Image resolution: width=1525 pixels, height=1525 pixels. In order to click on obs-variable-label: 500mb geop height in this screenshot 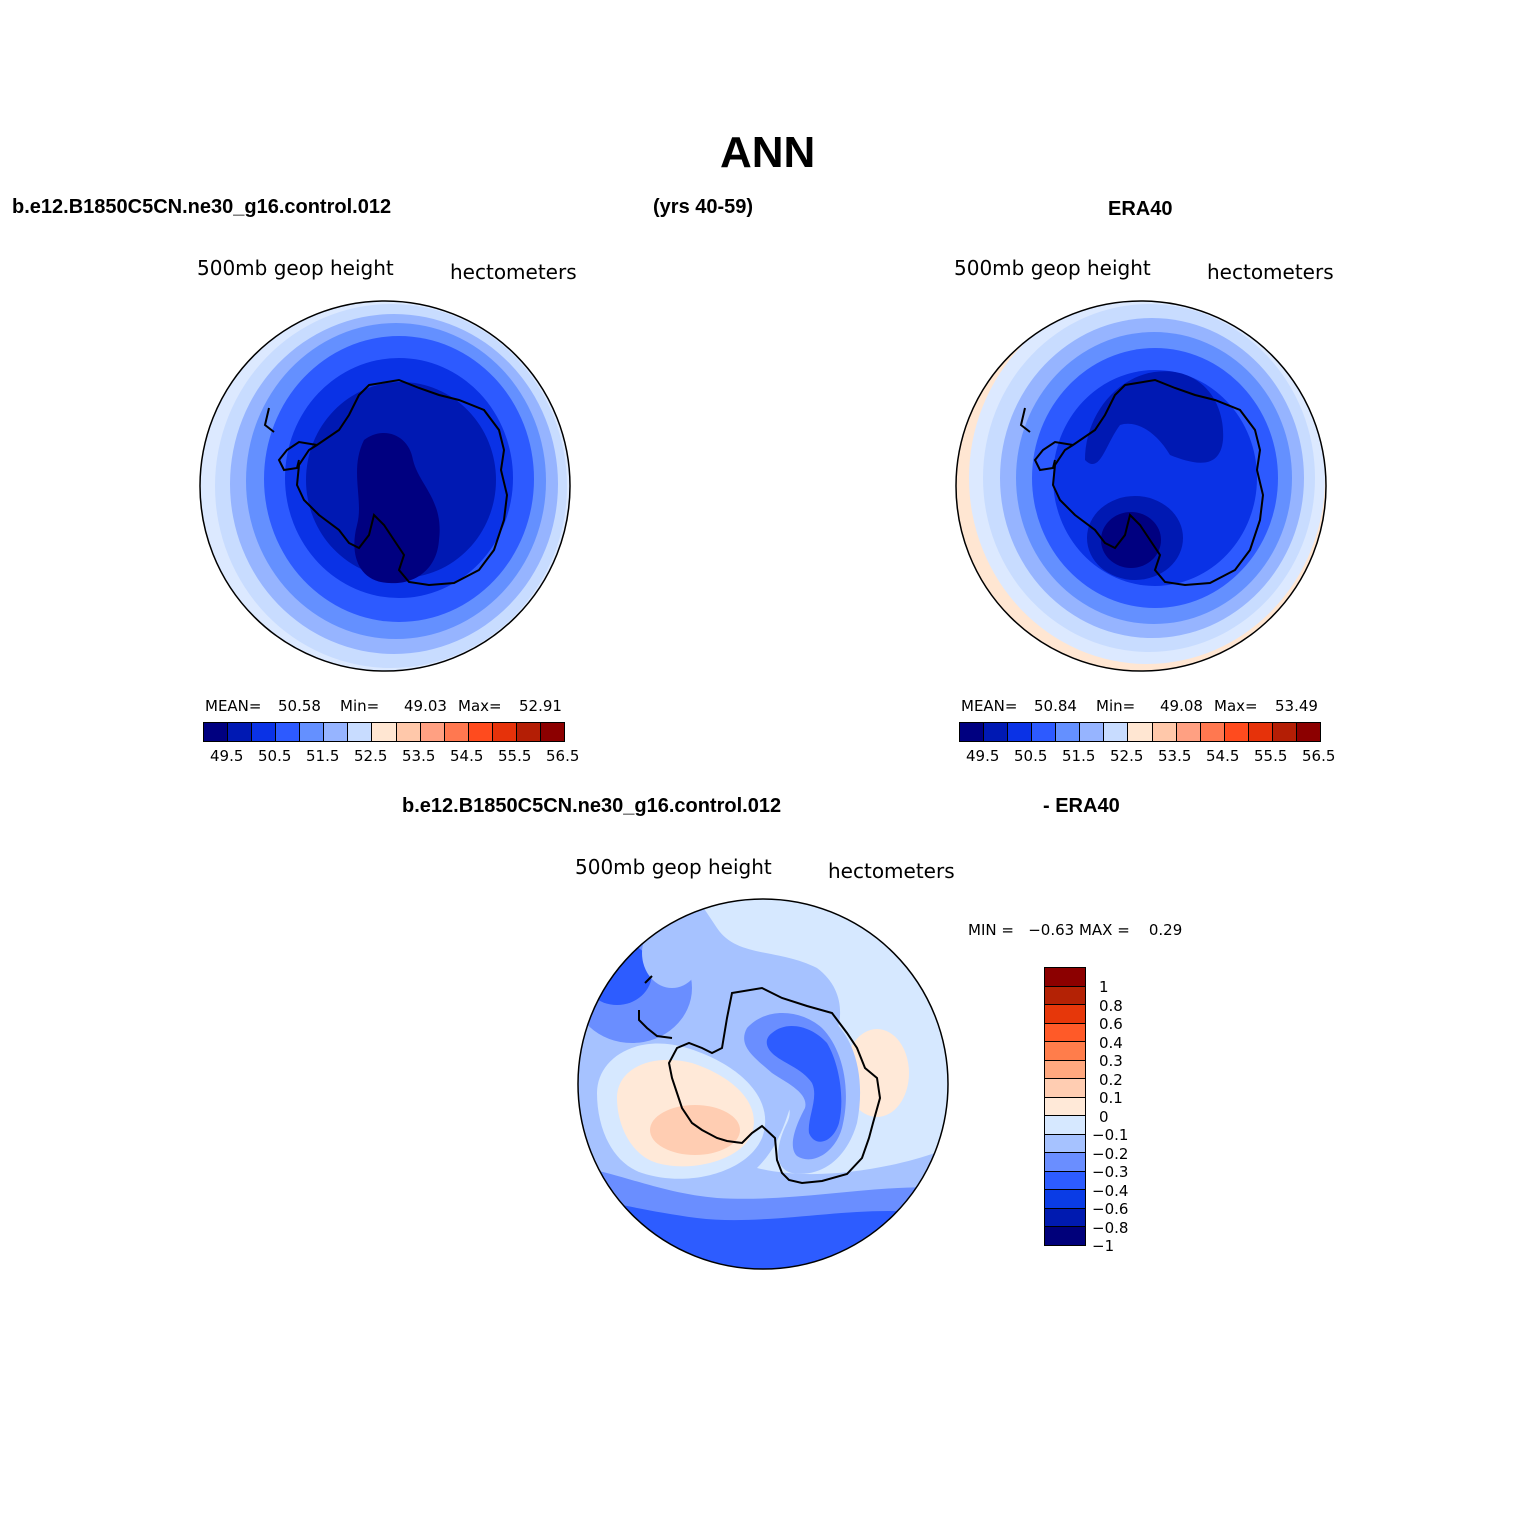, I will do `click(1052, 268)`.